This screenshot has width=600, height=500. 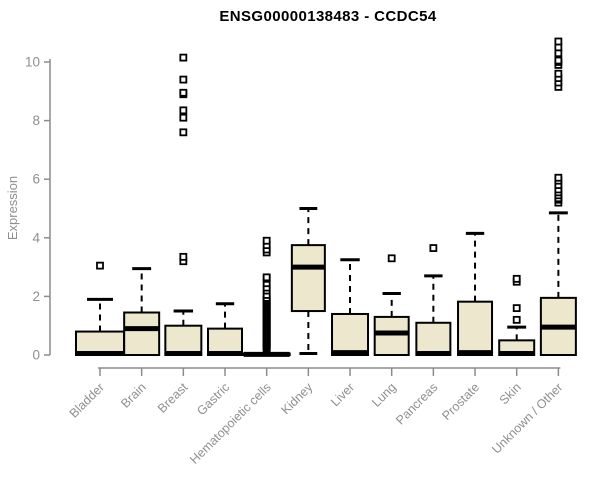 I want to click on x-tick-label: Kidney, so click(x=297, y=398).